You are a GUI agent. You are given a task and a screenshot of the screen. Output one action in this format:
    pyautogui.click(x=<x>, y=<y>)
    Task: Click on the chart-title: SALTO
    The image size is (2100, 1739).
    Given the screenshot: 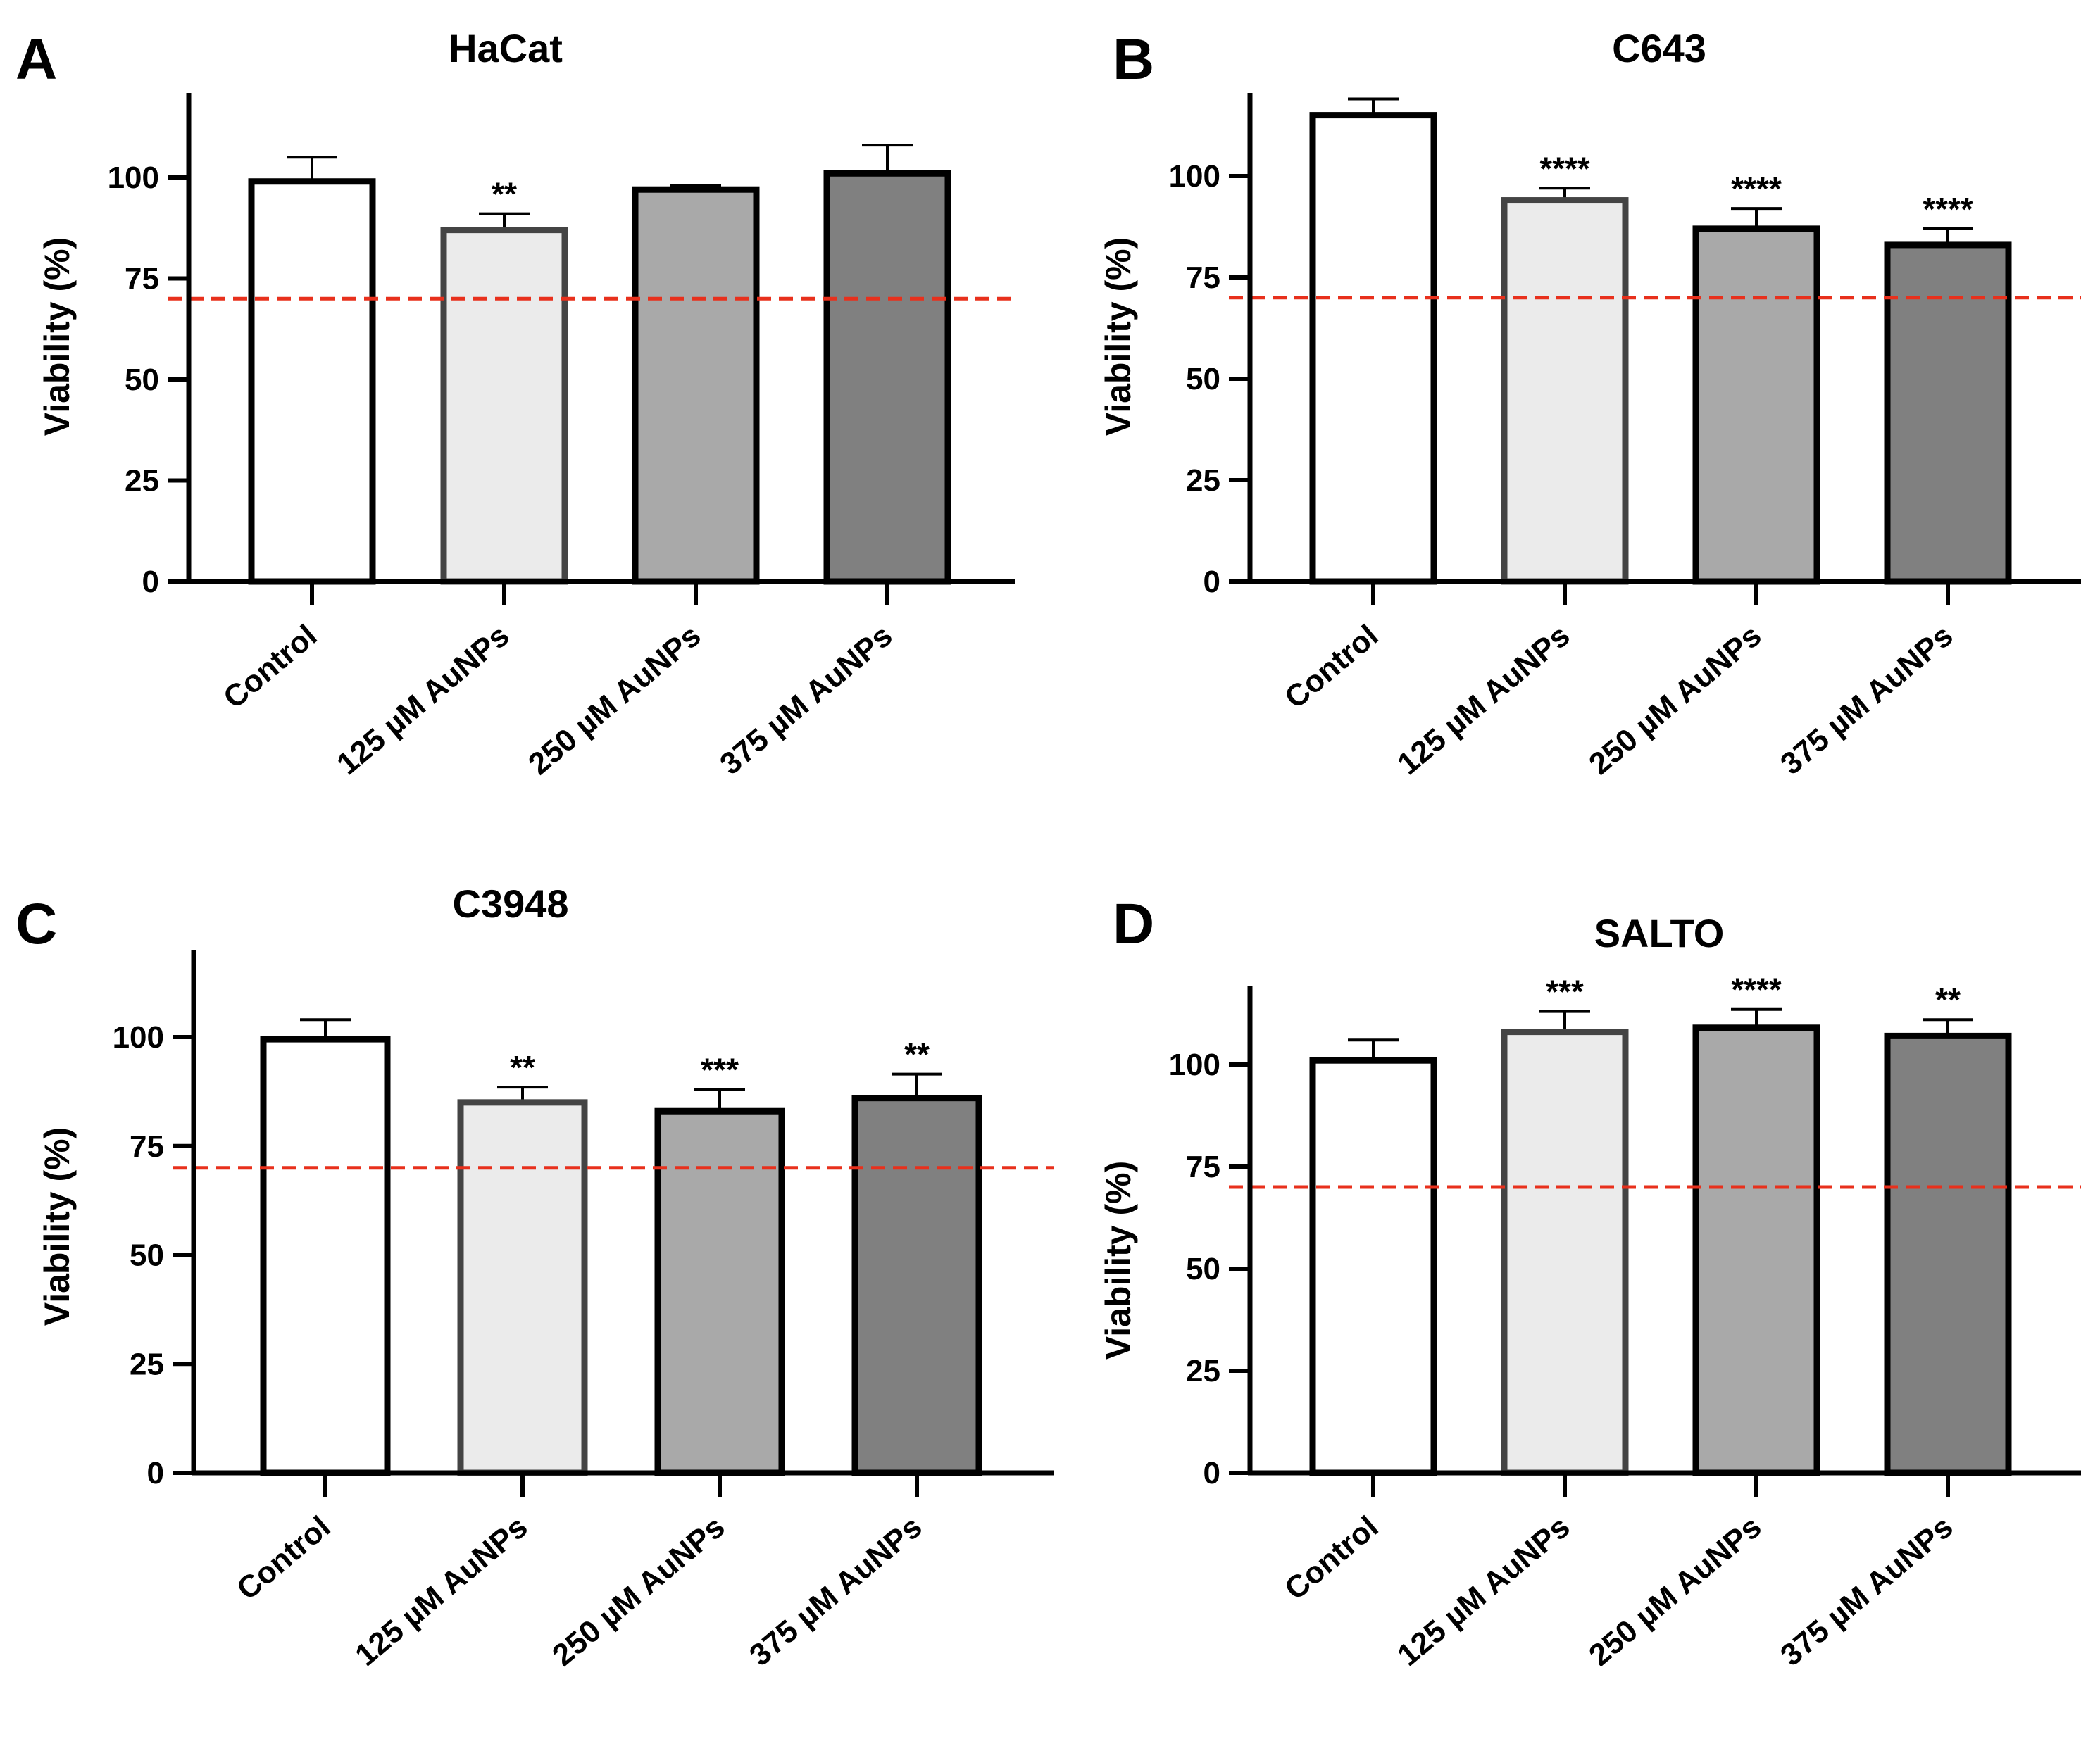 What is the action you would take?
    pyautogui.click(x=1659, y=933)
    